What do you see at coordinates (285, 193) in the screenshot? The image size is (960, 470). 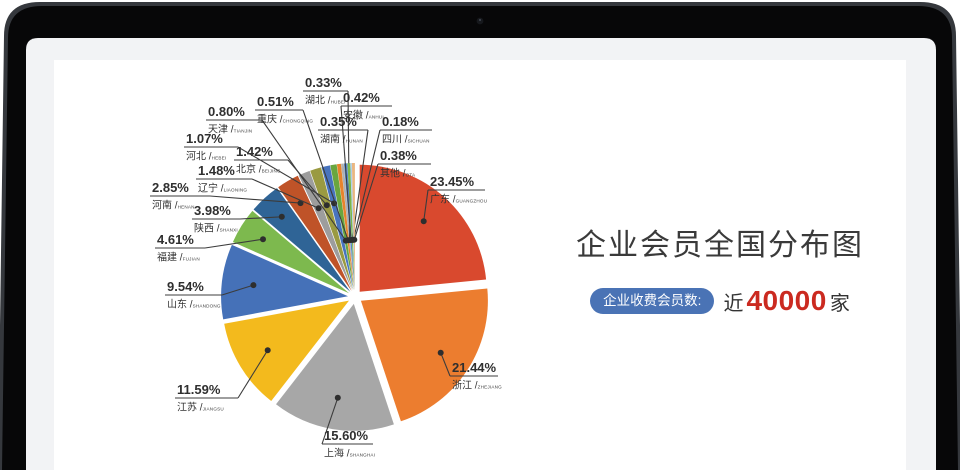 I see `leader-line-liaoning` at bounding box center [285, 193].